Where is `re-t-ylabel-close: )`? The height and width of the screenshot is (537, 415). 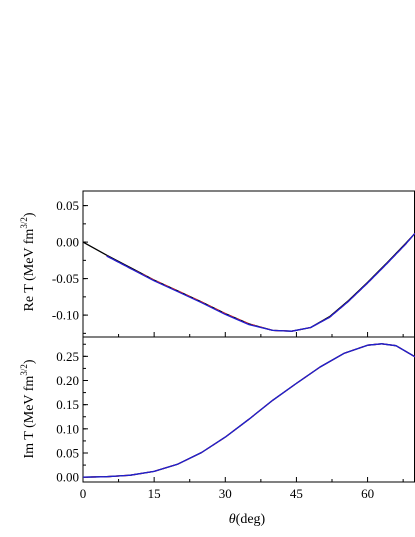 re-t-ylabel-close: ) is located at coordinates (29, 214).